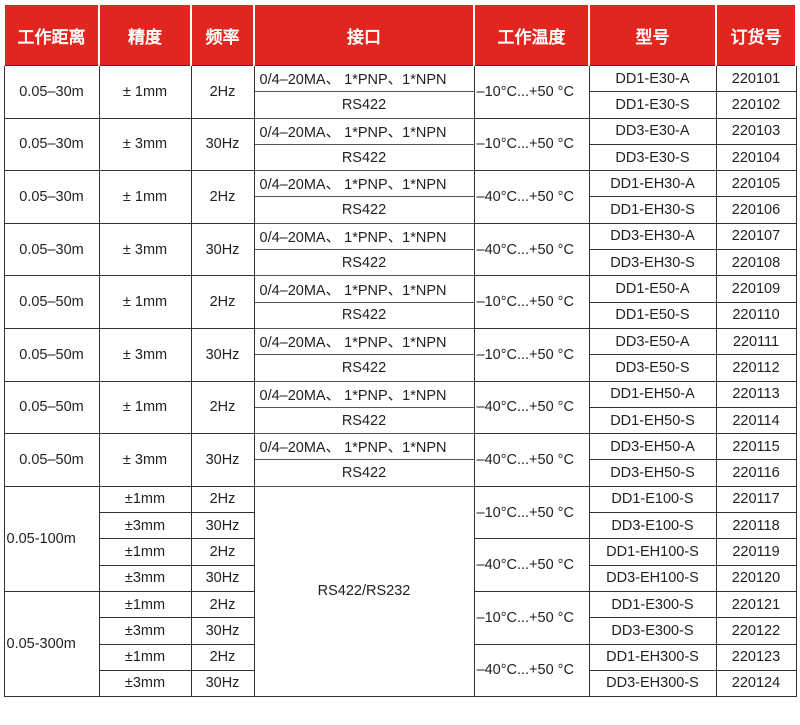  I want to click on order-number-cell: 220116, so click(756, 473).